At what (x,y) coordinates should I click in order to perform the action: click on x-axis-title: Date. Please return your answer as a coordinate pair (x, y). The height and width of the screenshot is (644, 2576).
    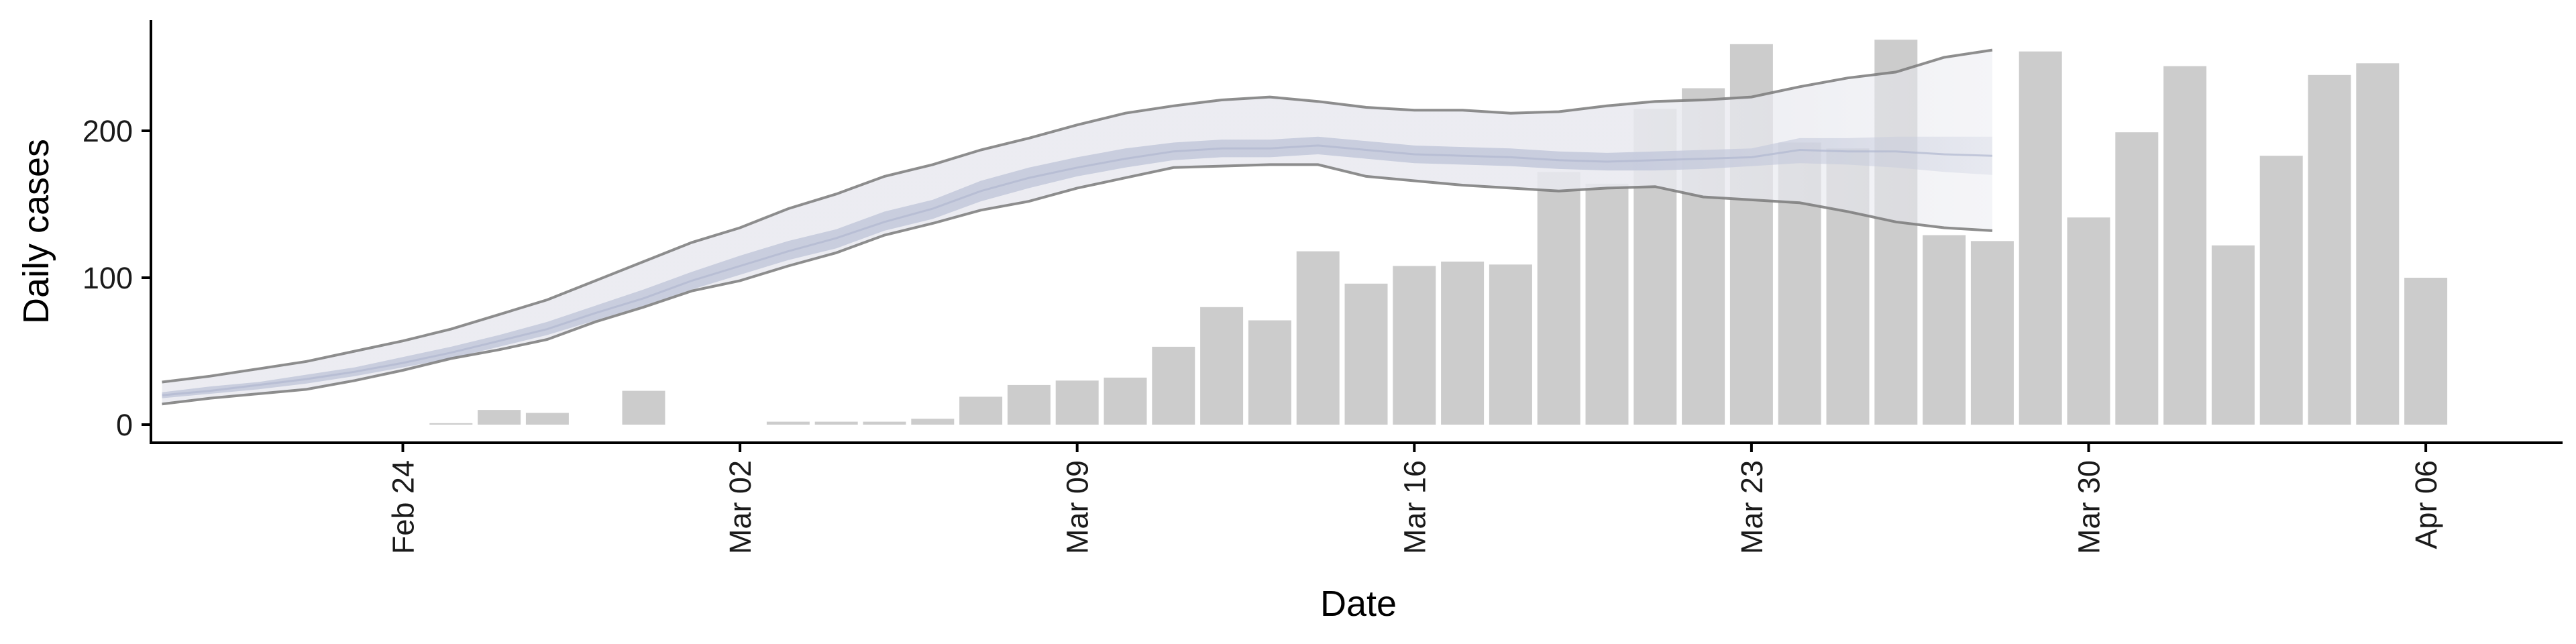
    Looking at the image, I should click on (1358, 604).